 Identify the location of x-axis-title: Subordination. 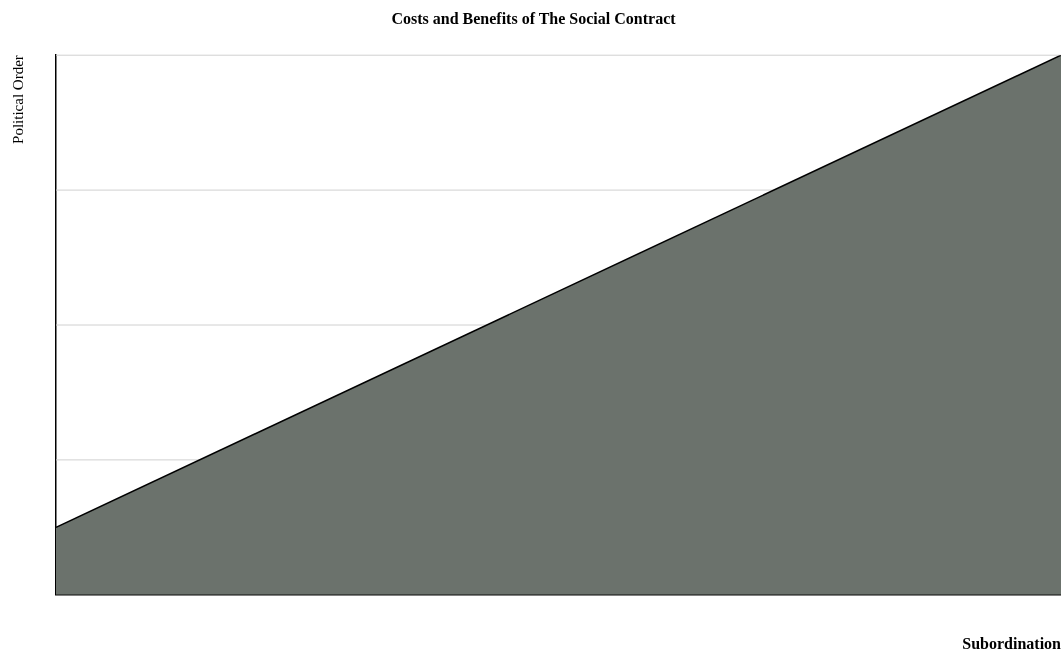
(1011, 643).